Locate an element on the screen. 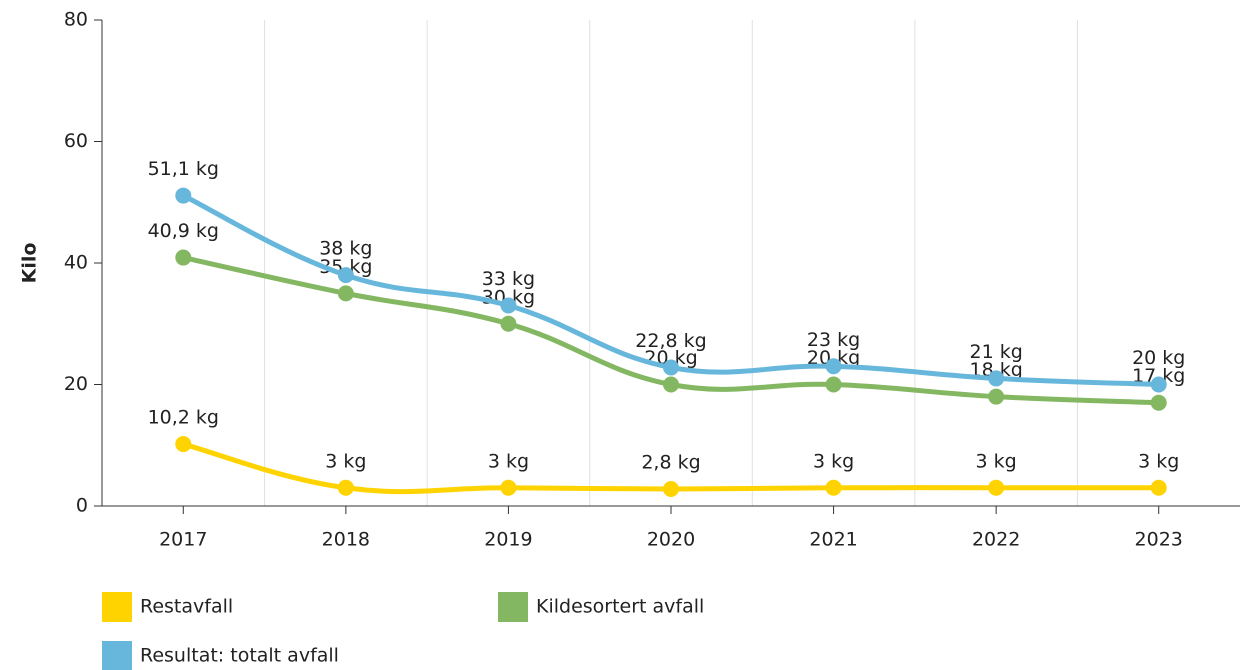 The width and height of the screenshot is (1254, 670). data-label: 21 kg is located at coordinates (996, 352).